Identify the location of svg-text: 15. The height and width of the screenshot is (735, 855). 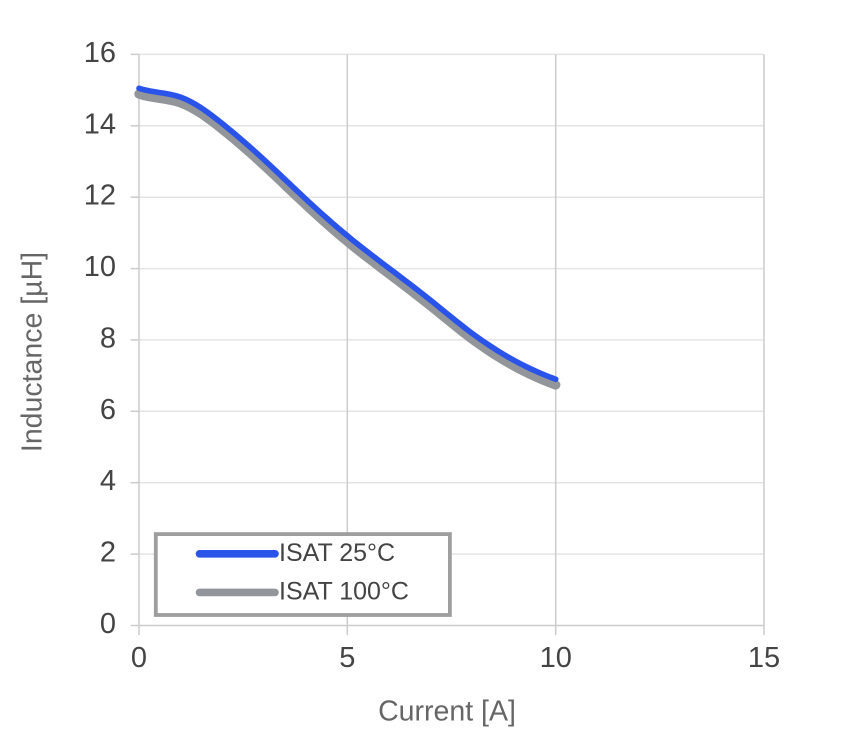
(764, 658).